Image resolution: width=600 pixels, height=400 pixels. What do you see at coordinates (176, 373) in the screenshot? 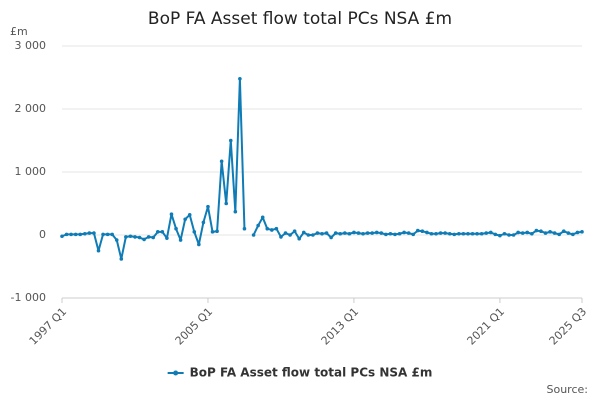
I see `legend-marker` at bounding box center [176, 373].